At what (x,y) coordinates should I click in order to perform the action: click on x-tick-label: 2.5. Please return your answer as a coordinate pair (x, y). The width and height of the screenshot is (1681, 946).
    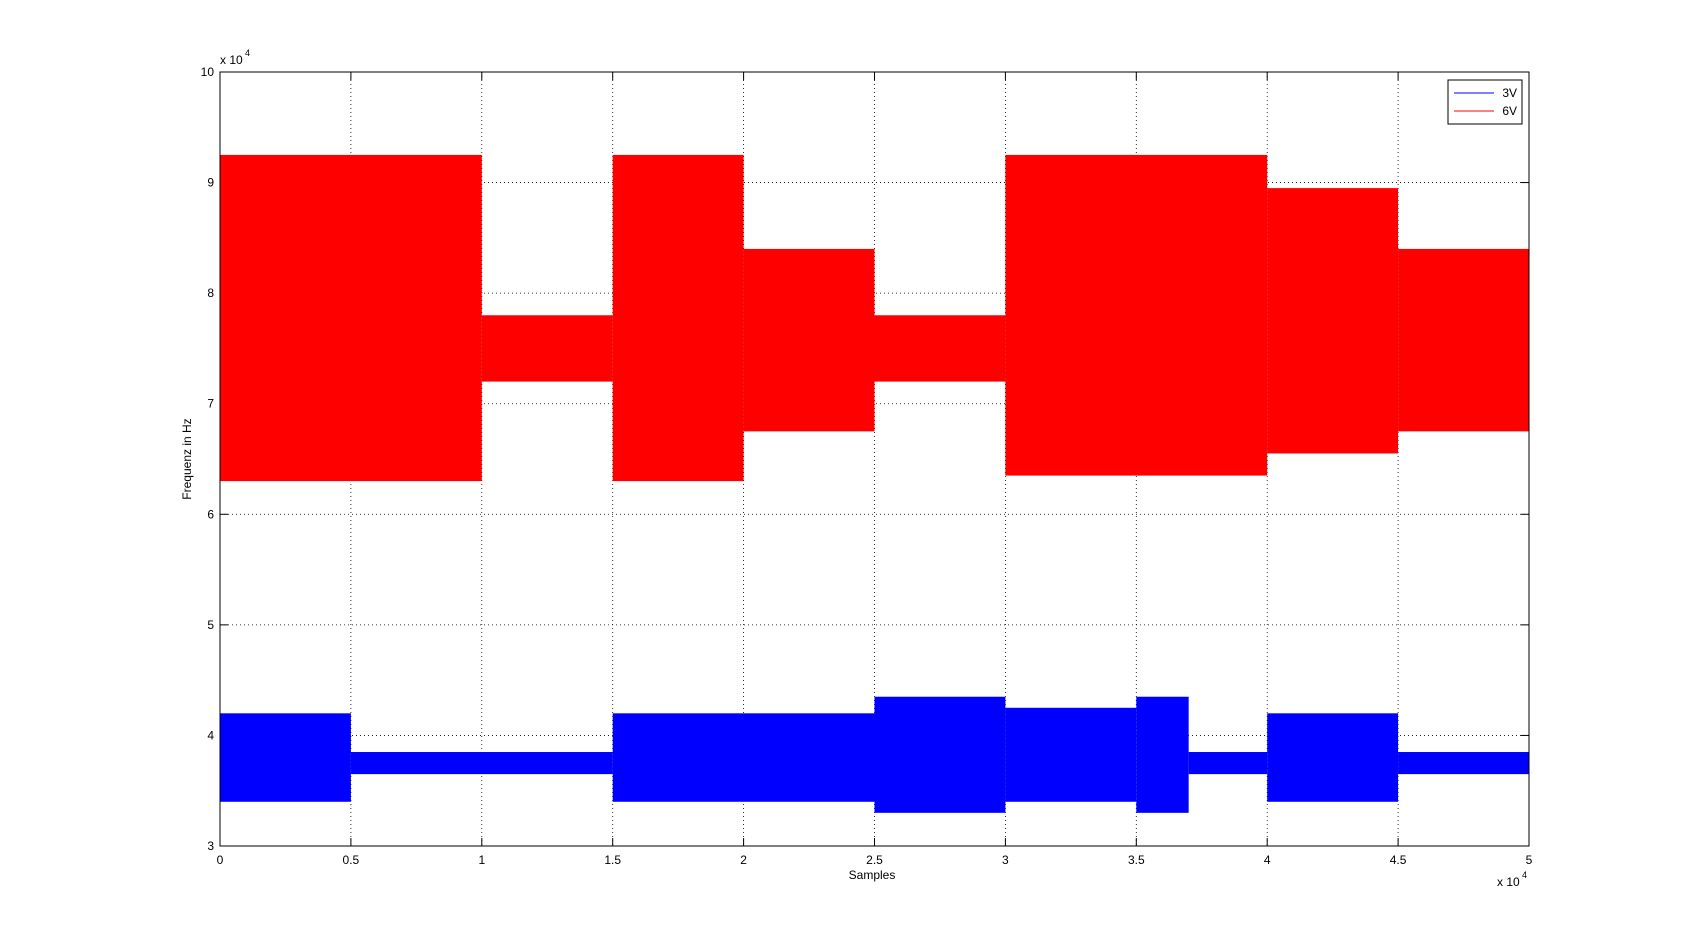
    Looking at the image, I should click on (874, 860).